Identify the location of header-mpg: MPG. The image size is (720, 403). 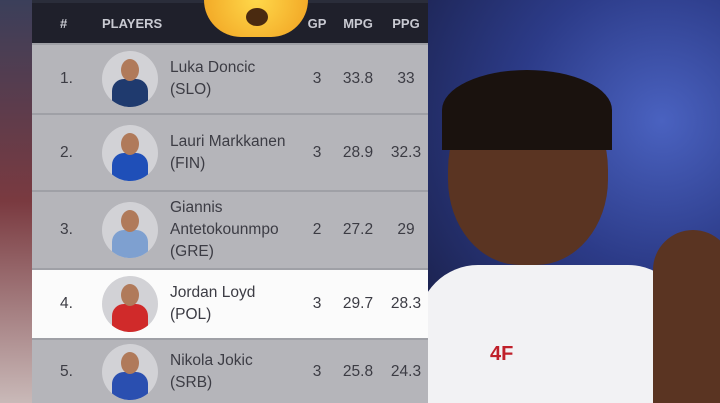
(358, 23).